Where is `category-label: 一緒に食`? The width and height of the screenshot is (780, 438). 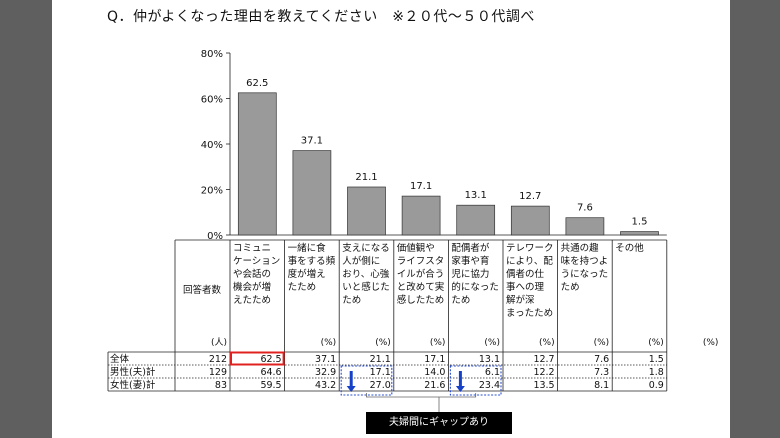 category-label: 一緒に食 is located at coordinates (307, 248).